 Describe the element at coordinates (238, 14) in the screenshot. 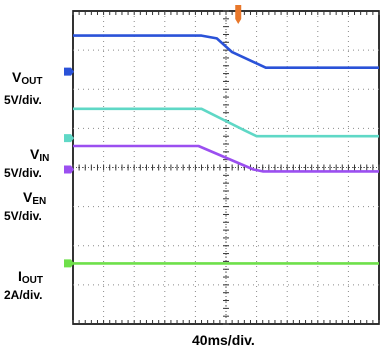

I see `trigger-marker` at that location.